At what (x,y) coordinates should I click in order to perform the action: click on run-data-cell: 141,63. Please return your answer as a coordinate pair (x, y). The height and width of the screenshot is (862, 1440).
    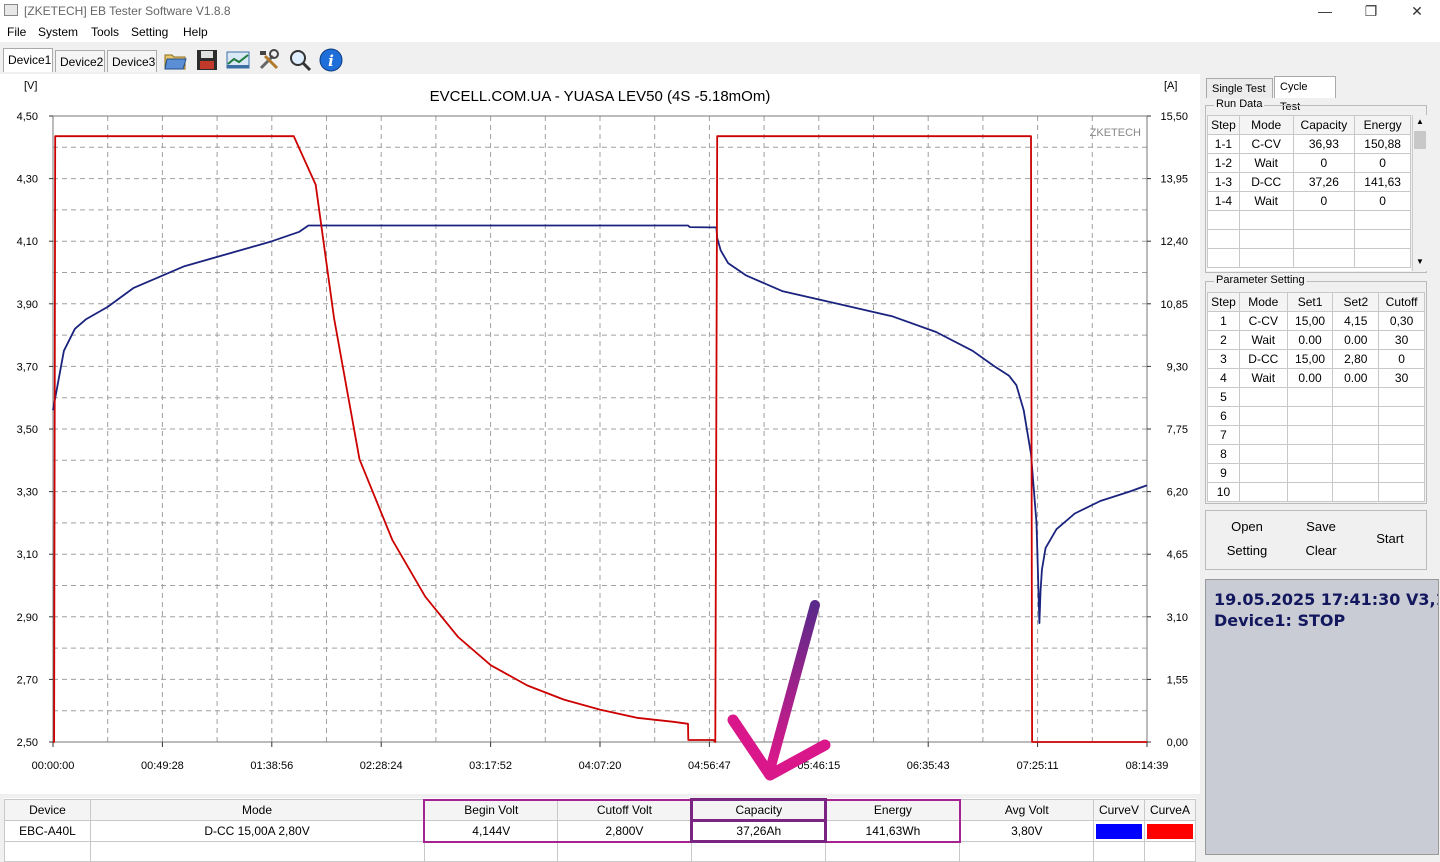
    Looking at the image, I should click on (1382, 182).